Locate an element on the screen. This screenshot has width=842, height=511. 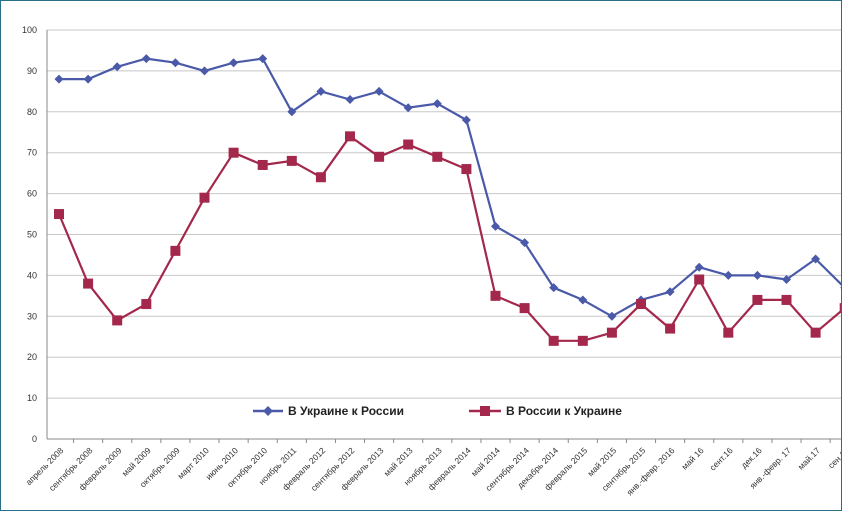
y-tick-label: 0 is located at coordinates (34, 439).